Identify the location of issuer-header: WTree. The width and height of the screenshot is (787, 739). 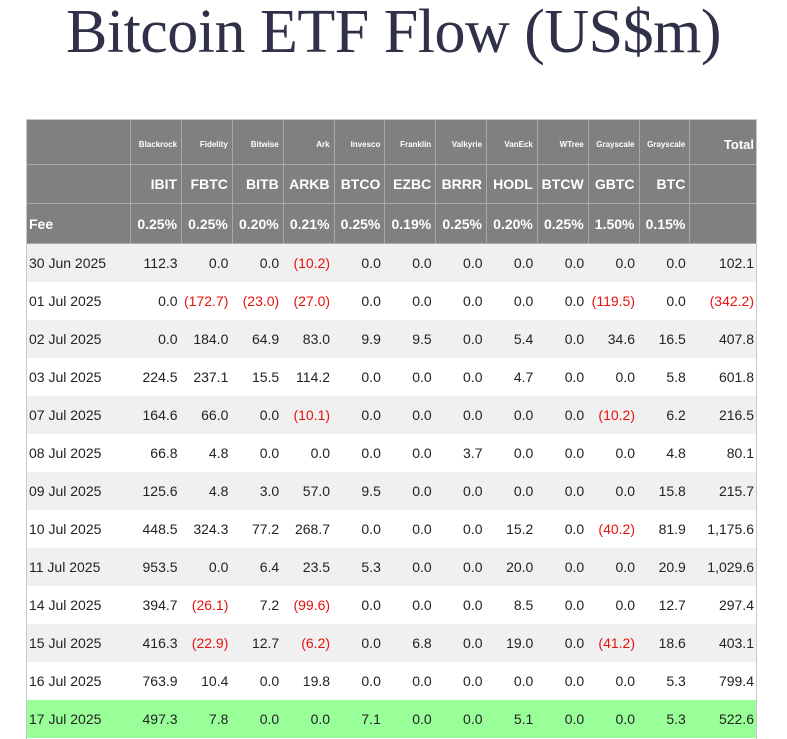
(563, 142).